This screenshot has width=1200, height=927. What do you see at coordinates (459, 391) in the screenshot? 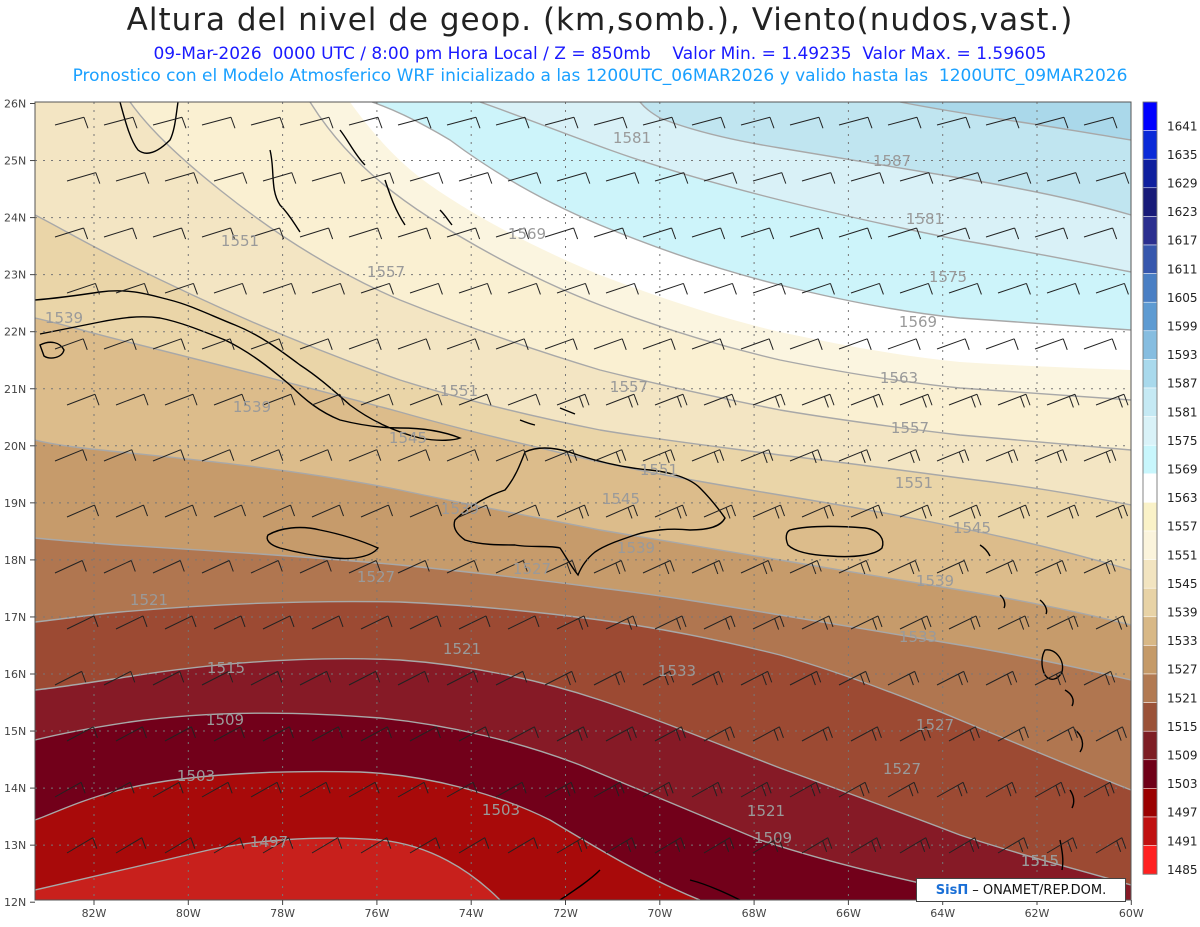
I see `contour-label: 1551` at bounding box center [459, 391].